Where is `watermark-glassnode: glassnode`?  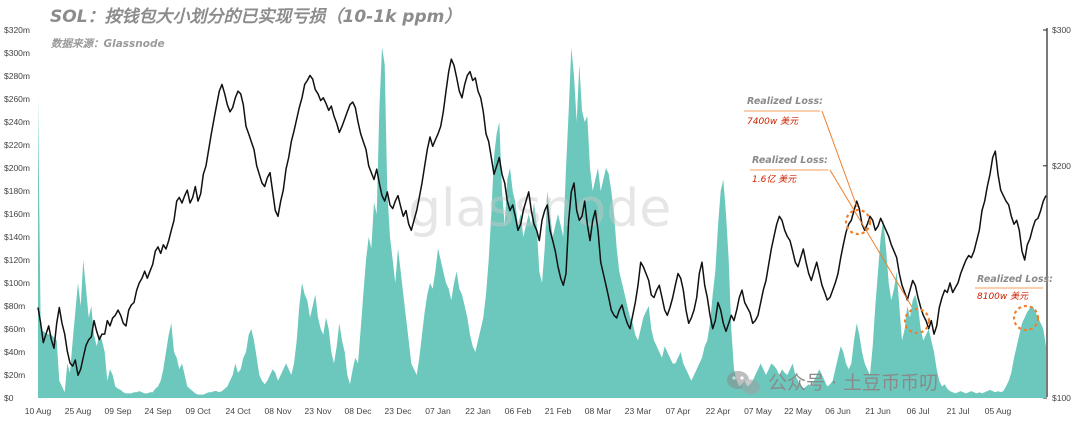
watermark-glassnode: glassnode is located at coordinates (539, 209).